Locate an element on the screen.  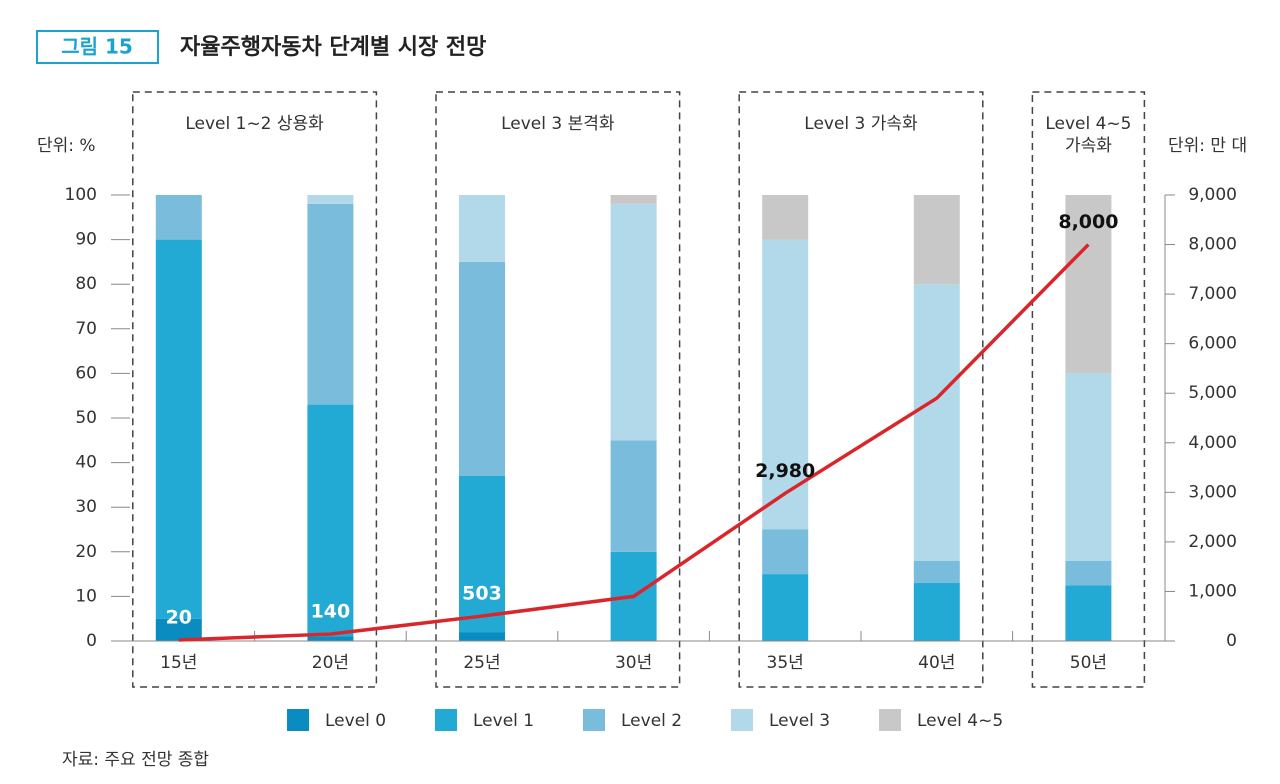
x-tick-label: 50년 is located at coordinates (1088, 663).